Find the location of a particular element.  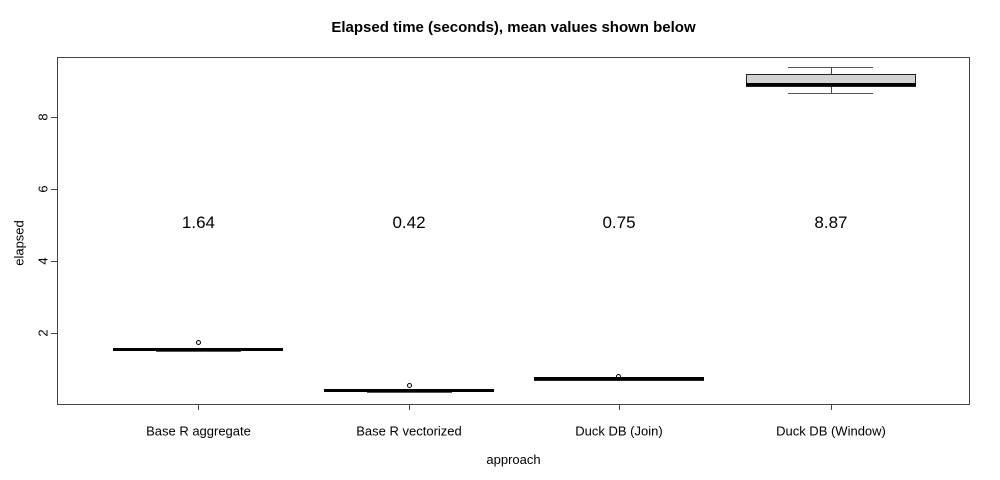

mean-value-label: 1.64 is located at coordinates (198, 223).